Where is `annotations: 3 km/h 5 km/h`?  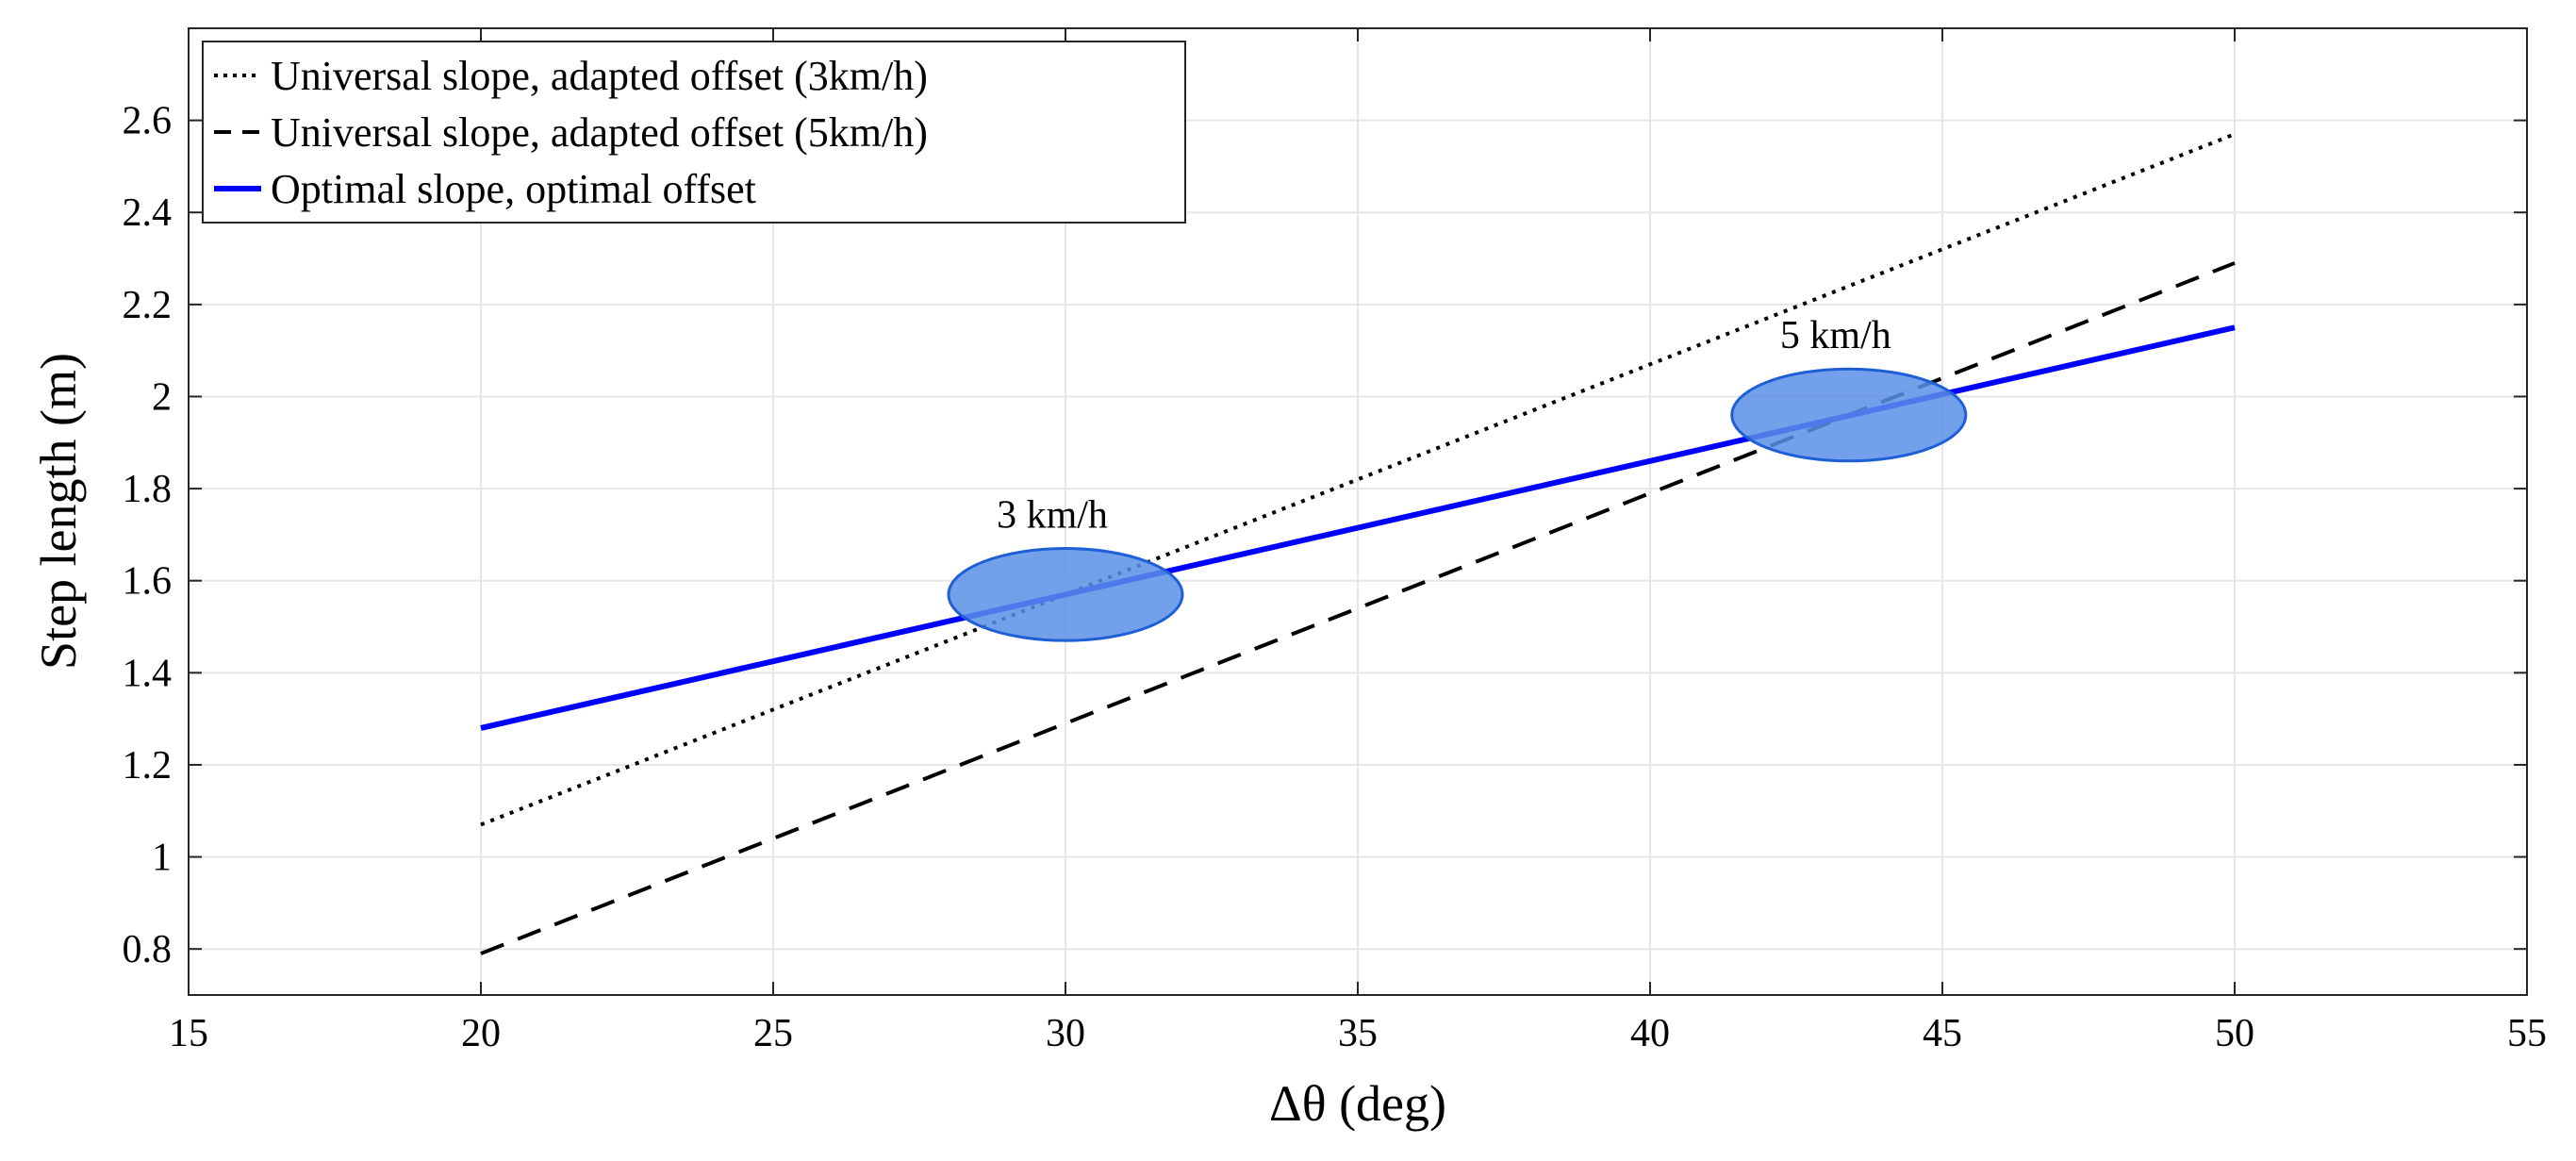
annotations: 3 km/h 5 km/h is located at coordinates (1457, 478).